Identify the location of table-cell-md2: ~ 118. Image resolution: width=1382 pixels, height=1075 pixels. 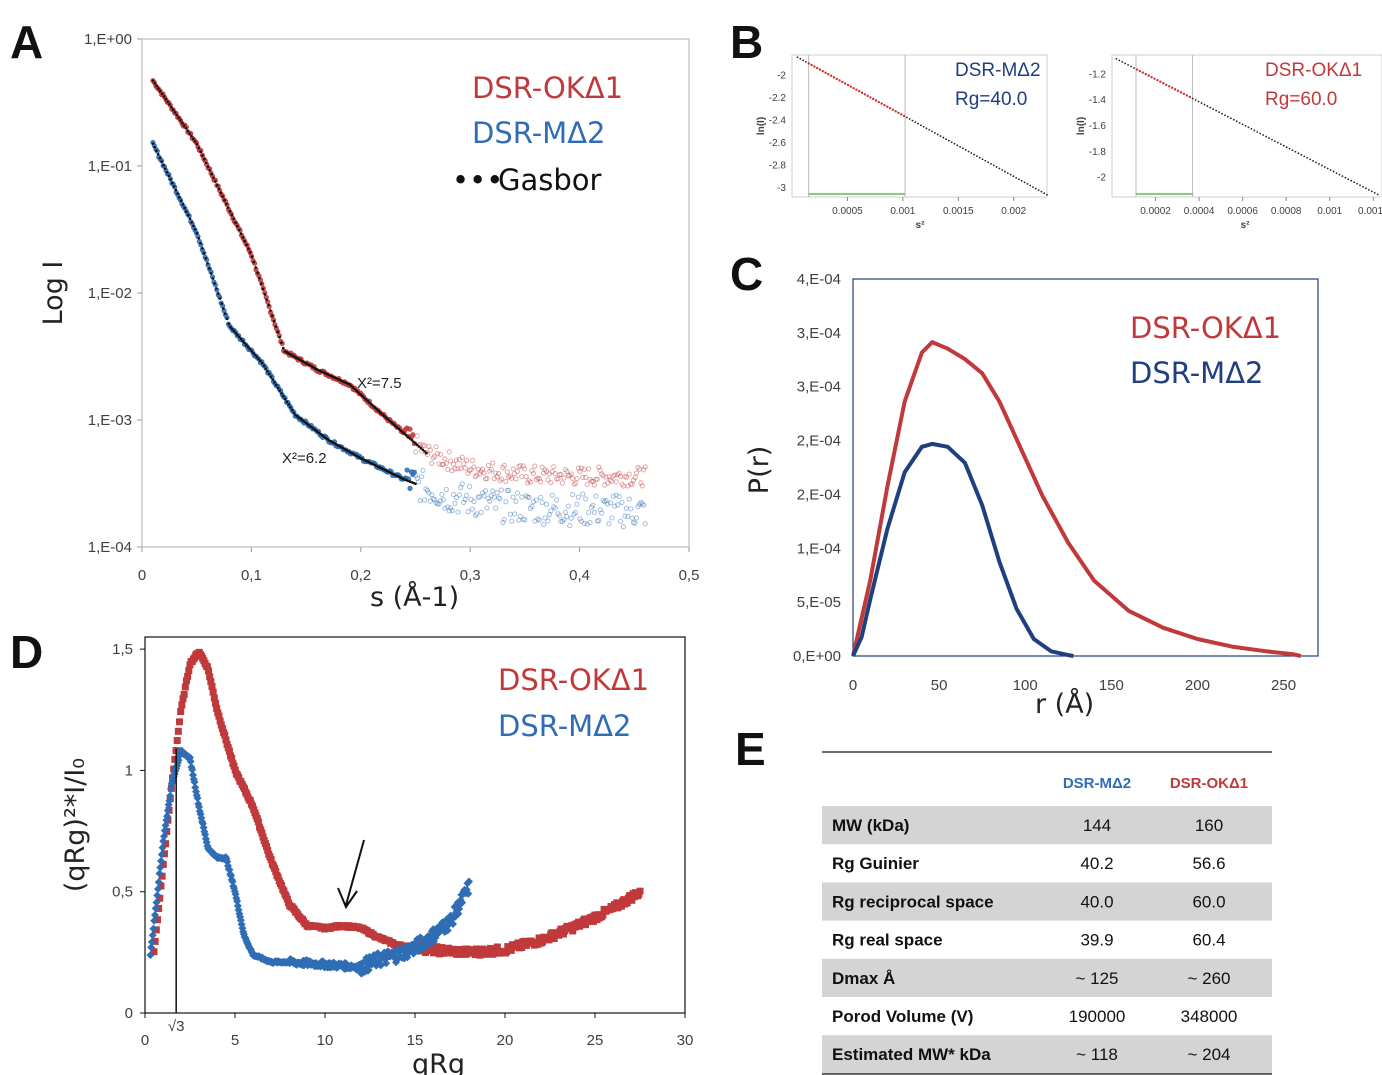
(1097, 1054).